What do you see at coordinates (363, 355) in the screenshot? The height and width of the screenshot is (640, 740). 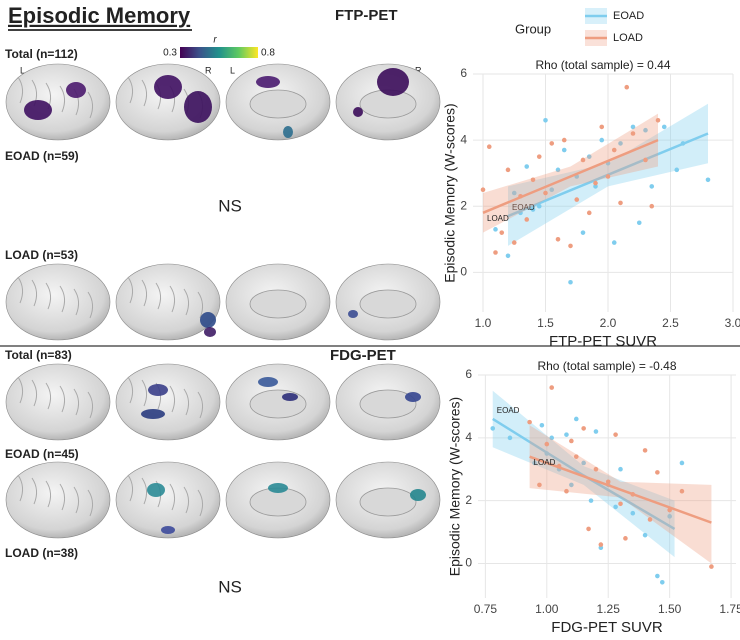 I see `section-label: FDG-PET` at bounding box center [363, 355].